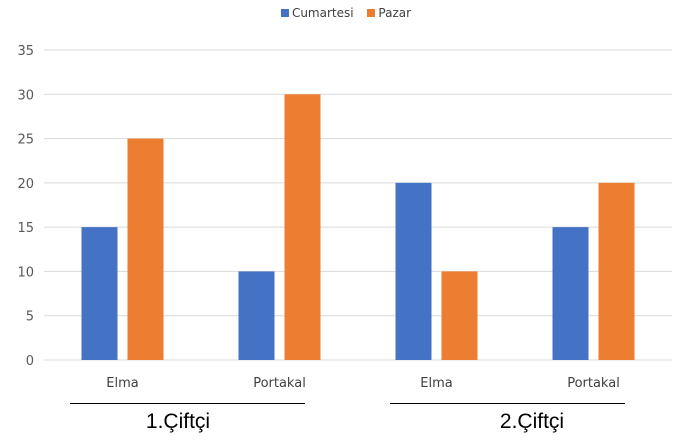 This screenshot has width=692, height=446. I want to click on y-tick-label: 25, so click(25, 140).